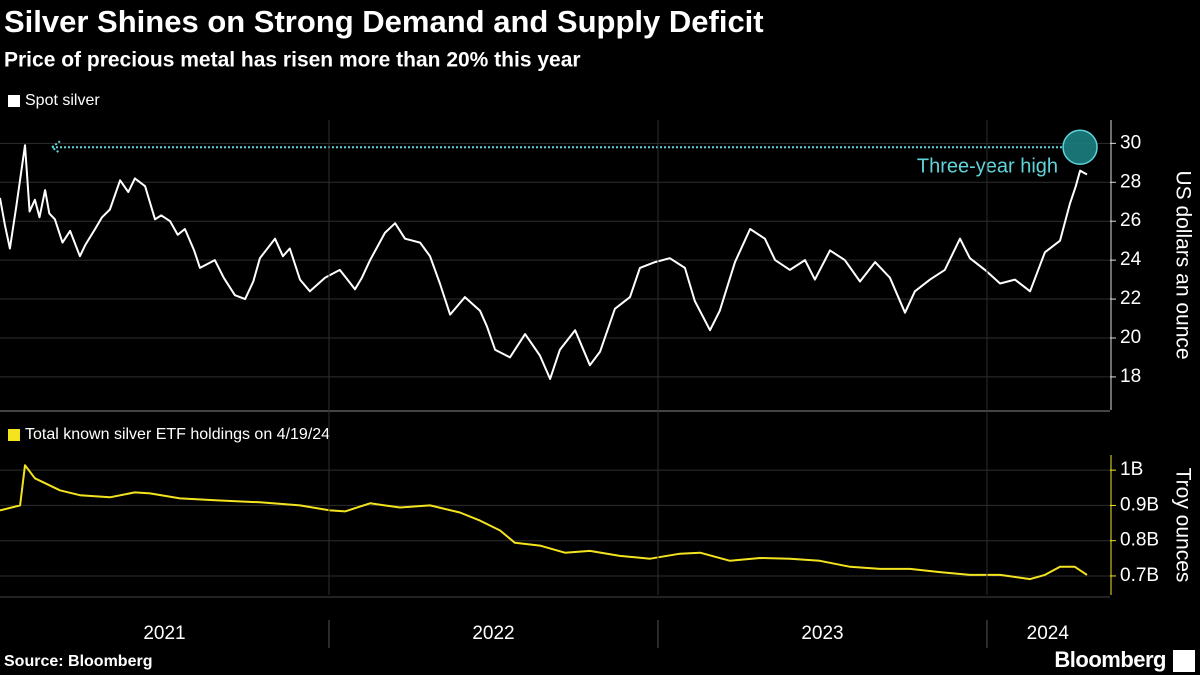 This screenshot has height=675, width=1200. Describe the element at coordinates (1130, 376) in the screenshot. I see `y-tick-label: 18` at that location.